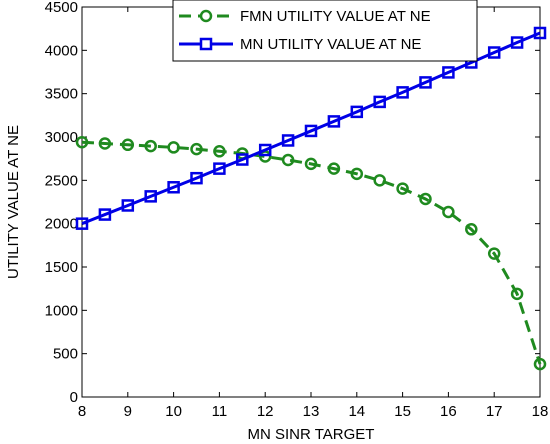  What do you see at coordinates (61, 94) in the screenshot?
I see `y-tick-label: 3500` at bounding box center [61, 94].